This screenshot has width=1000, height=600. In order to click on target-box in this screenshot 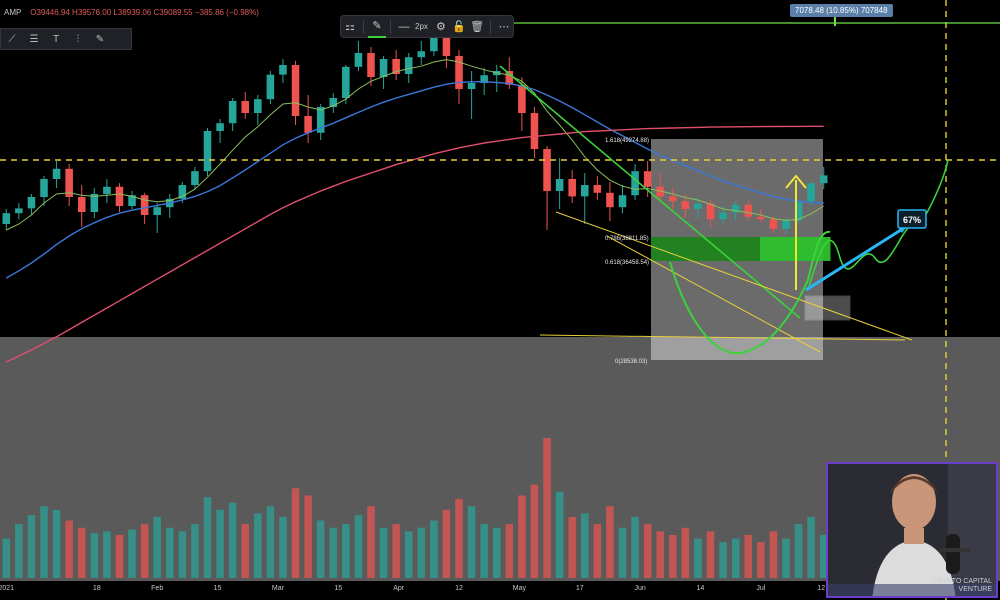, I will do `click(827, 308)`.